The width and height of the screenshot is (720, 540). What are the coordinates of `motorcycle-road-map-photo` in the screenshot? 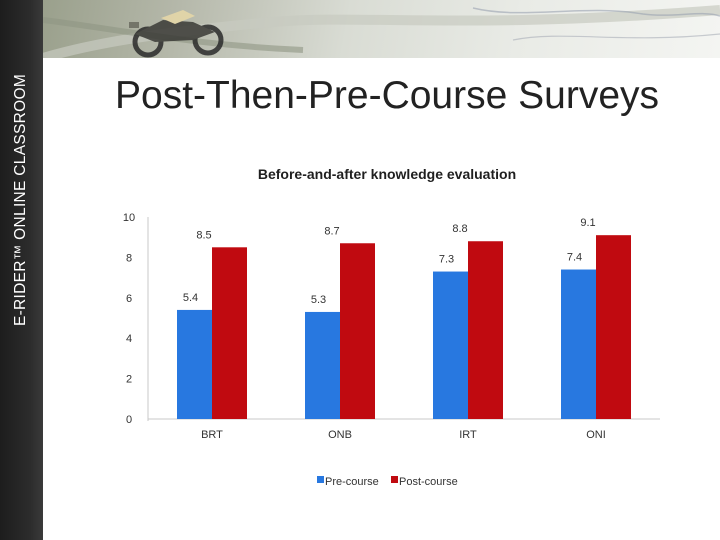 It's located at (381, 31).